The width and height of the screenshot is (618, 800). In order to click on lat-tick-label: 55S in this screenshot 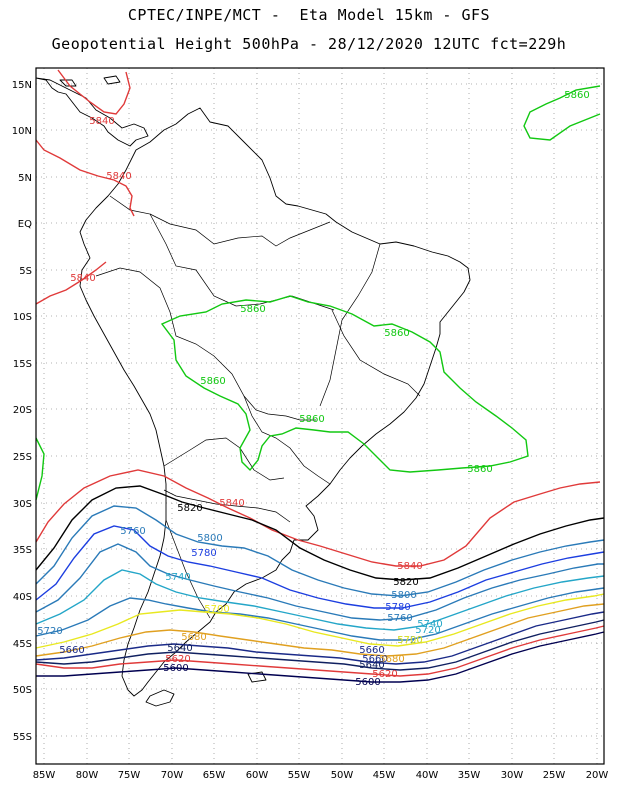, I will do `click(22, 737)`.